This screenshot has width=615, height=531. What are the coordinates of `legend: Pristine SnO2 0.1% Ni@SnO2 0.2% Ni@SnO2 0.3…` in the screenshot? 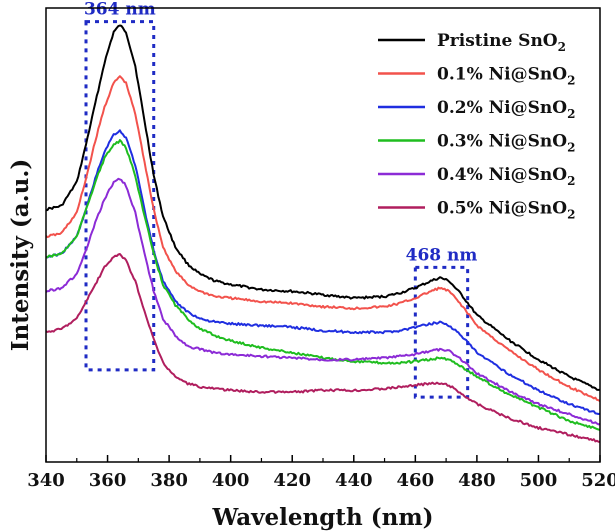 It's located at (476, 126).